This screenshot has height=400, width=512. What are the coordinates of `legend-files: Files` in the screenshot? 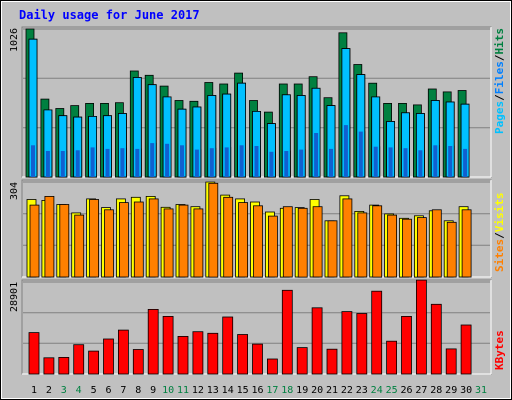 It's located at (499, 77).